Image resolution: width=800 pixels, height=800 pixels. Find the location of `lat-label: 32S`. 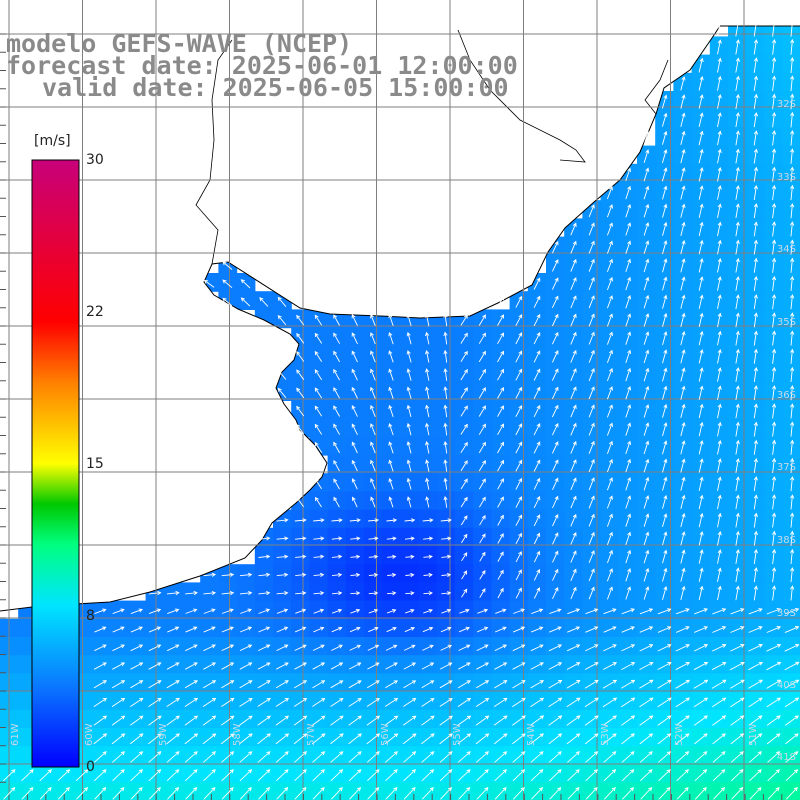

lat-label: 32S is located at coordinates (786, 104).